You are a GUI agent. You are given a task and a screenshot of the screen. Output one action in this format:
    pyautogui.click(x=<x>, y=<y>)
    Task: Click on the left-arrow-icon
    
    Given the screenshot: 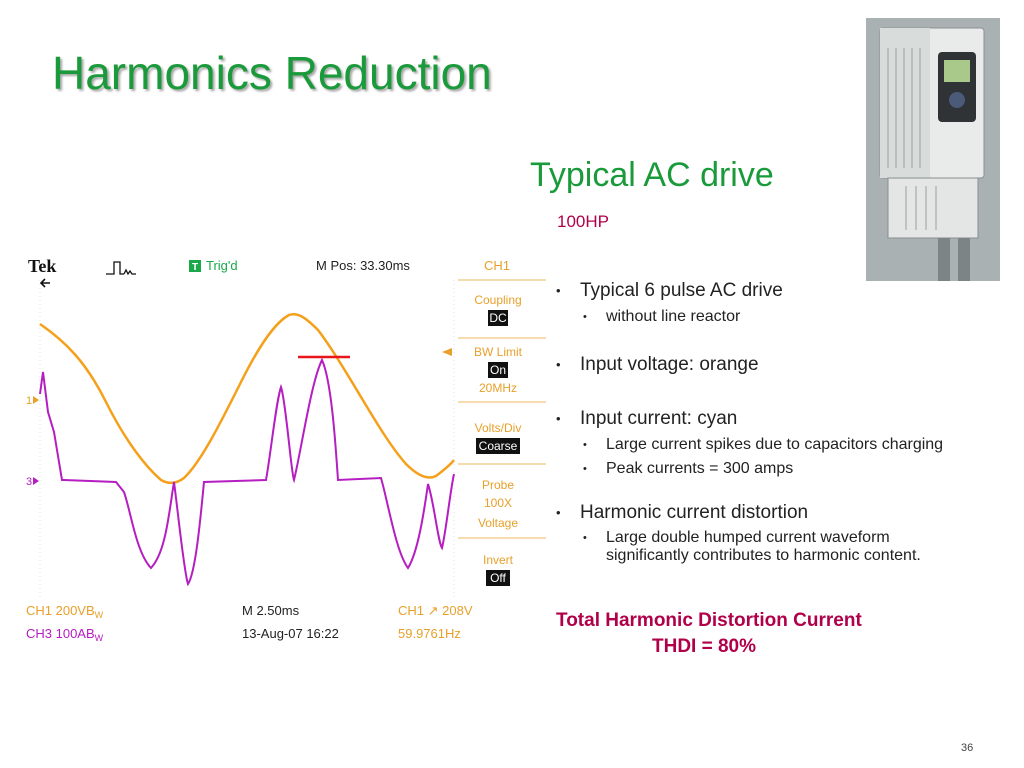 What is the action you would take?
    pyautogui.click(x=44, y=283)
    